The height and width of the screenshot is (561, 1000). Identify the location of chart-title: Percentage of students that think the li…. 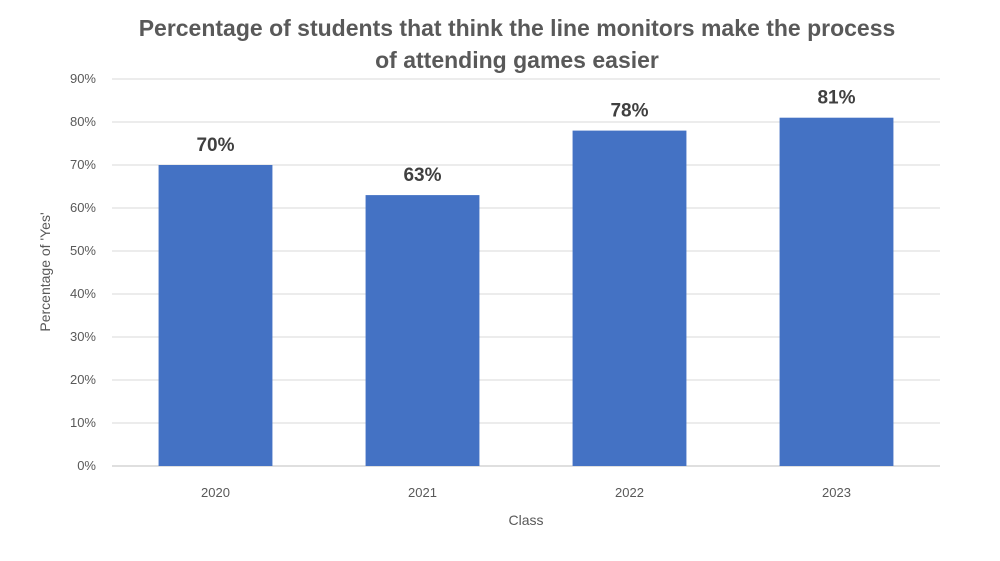
(517, 44).